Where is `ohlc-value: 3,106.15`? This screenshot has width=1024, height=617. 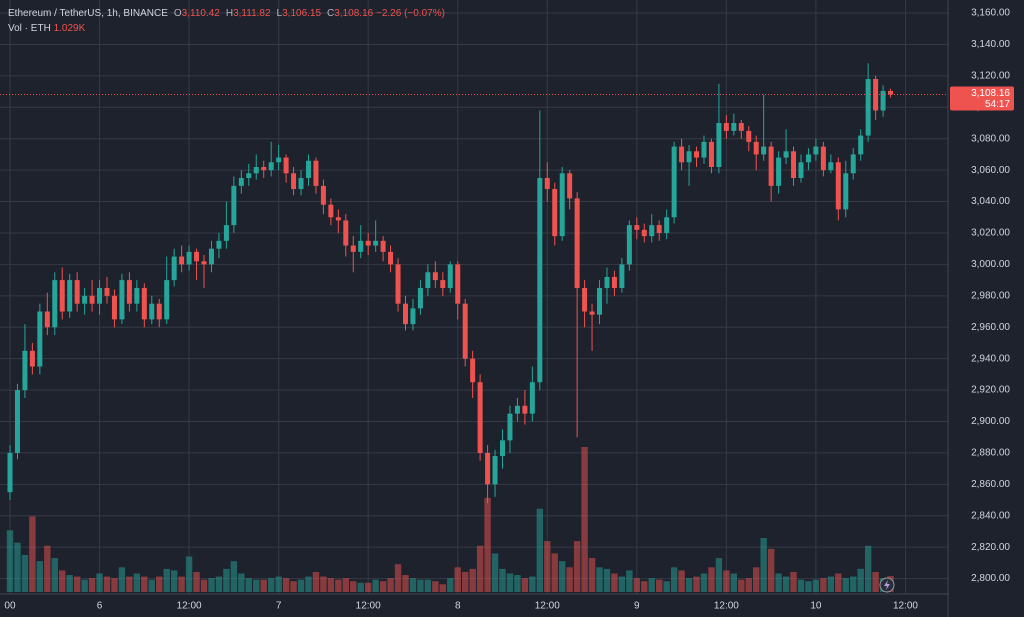 ohlc-value: 3,106.15 is located at coordinates (302, 13).